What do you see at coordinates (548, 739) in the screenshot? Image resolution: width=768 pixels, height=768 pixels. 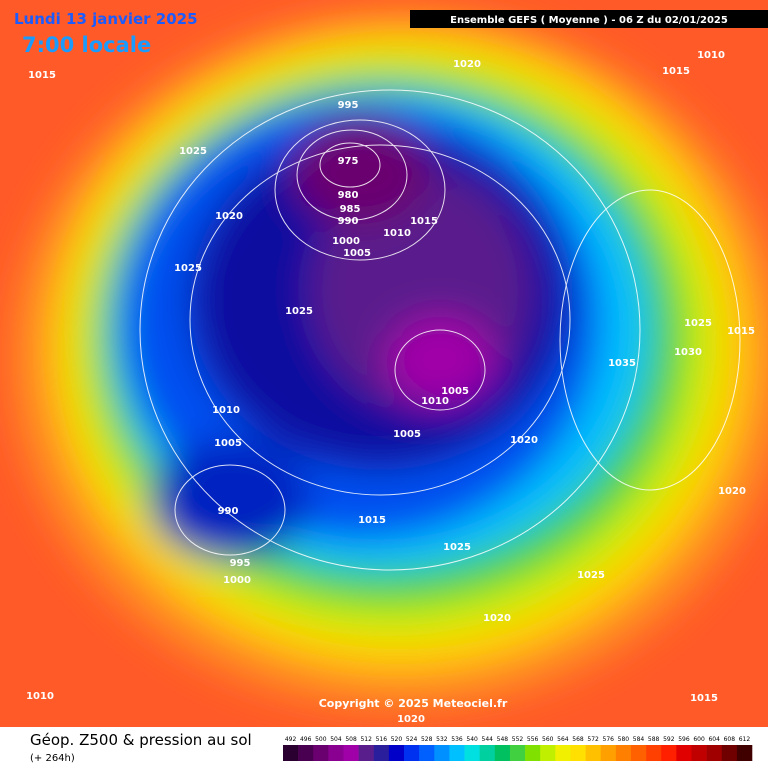 I see `colorbar-tick-label: 560` at bounding box center [548, 739].